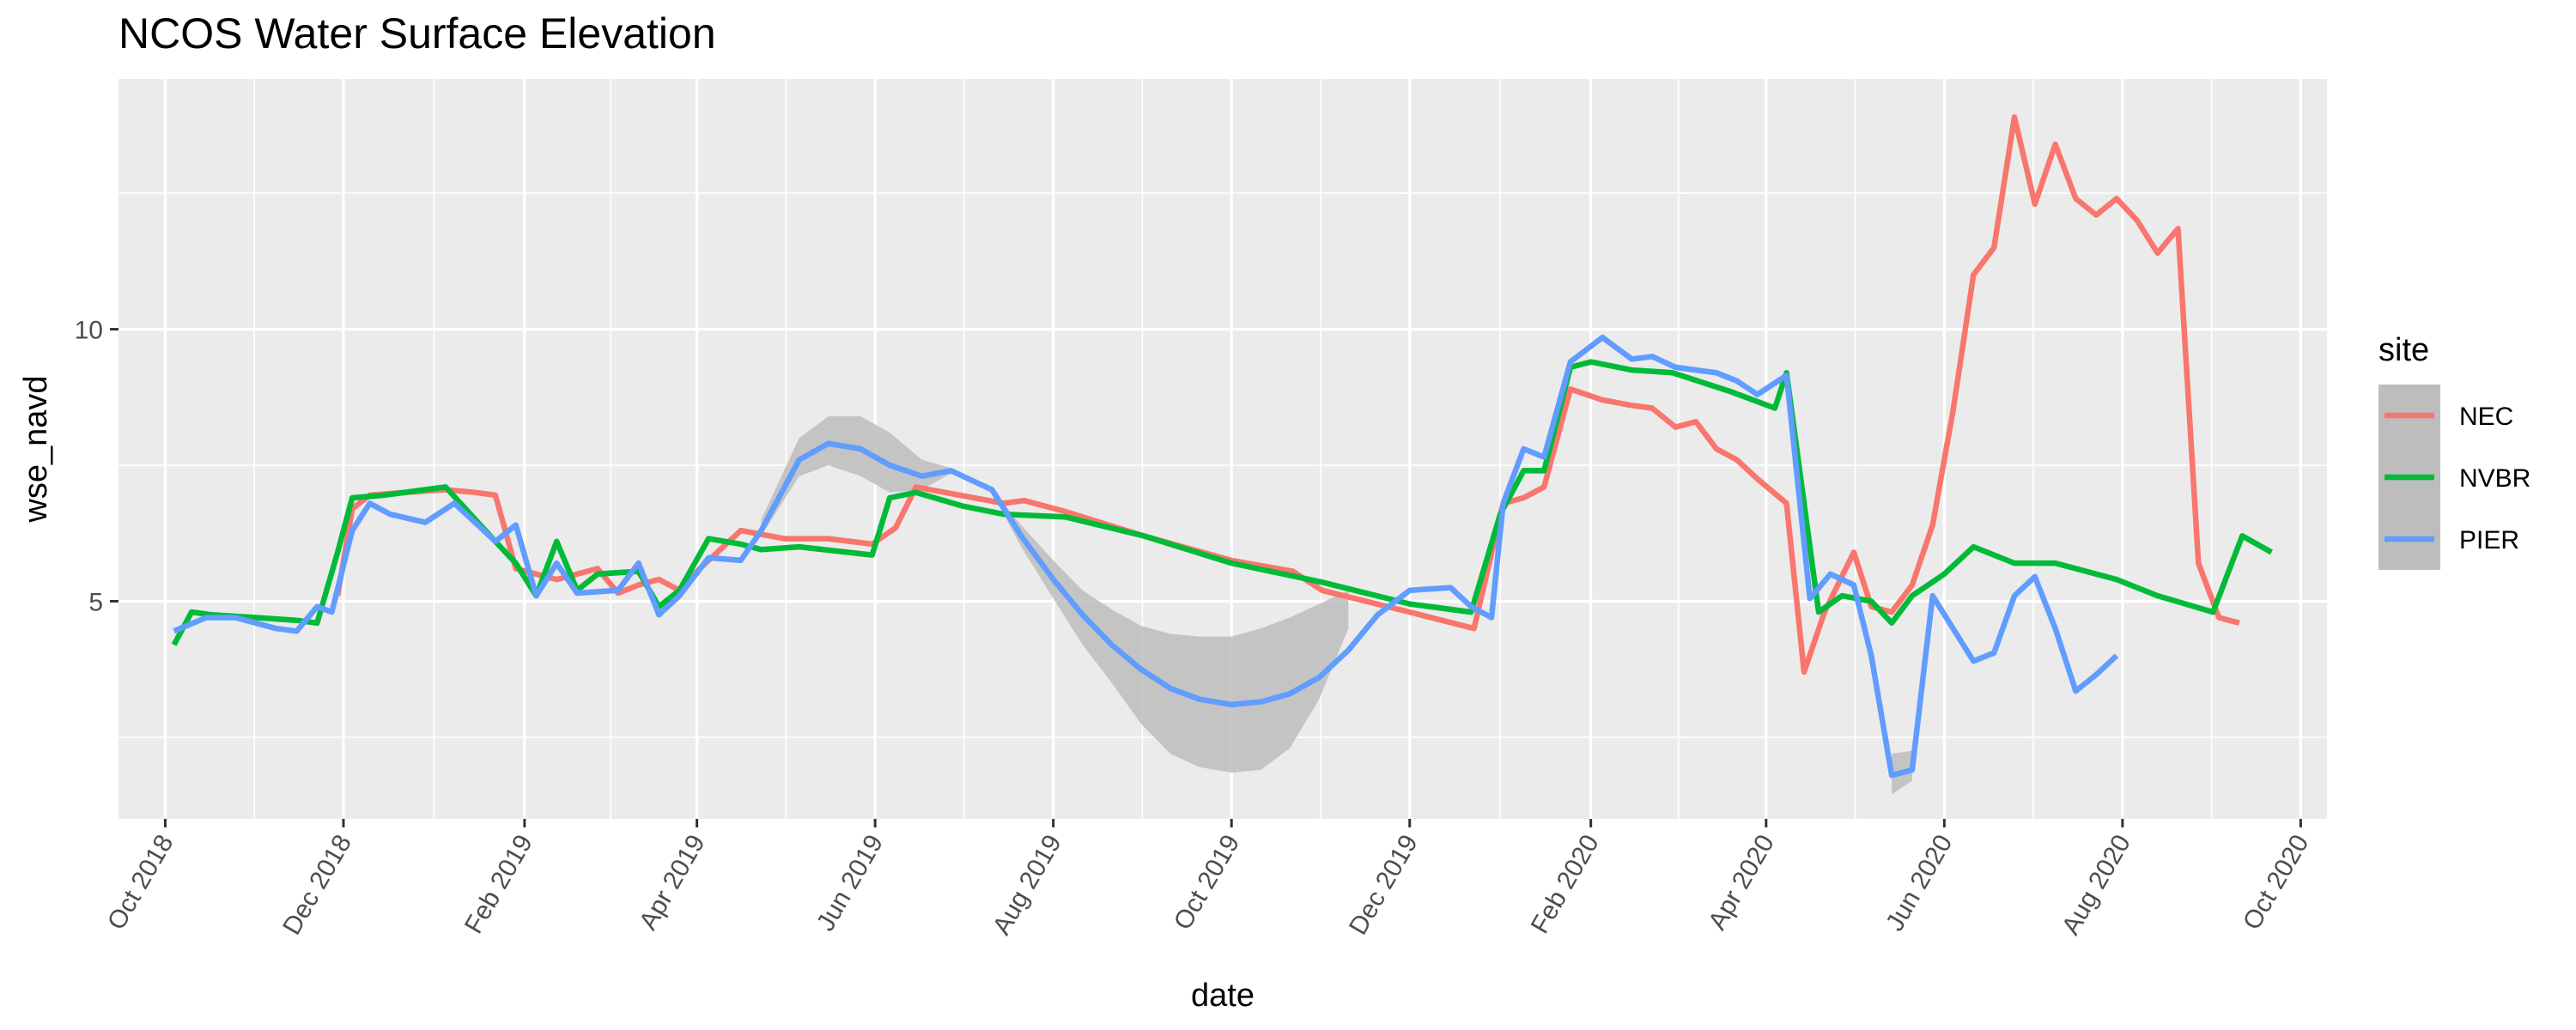 The image size is (2576, 1030). I want to click on legend-items: NEC NVBR PIER, so click(2455, 477).